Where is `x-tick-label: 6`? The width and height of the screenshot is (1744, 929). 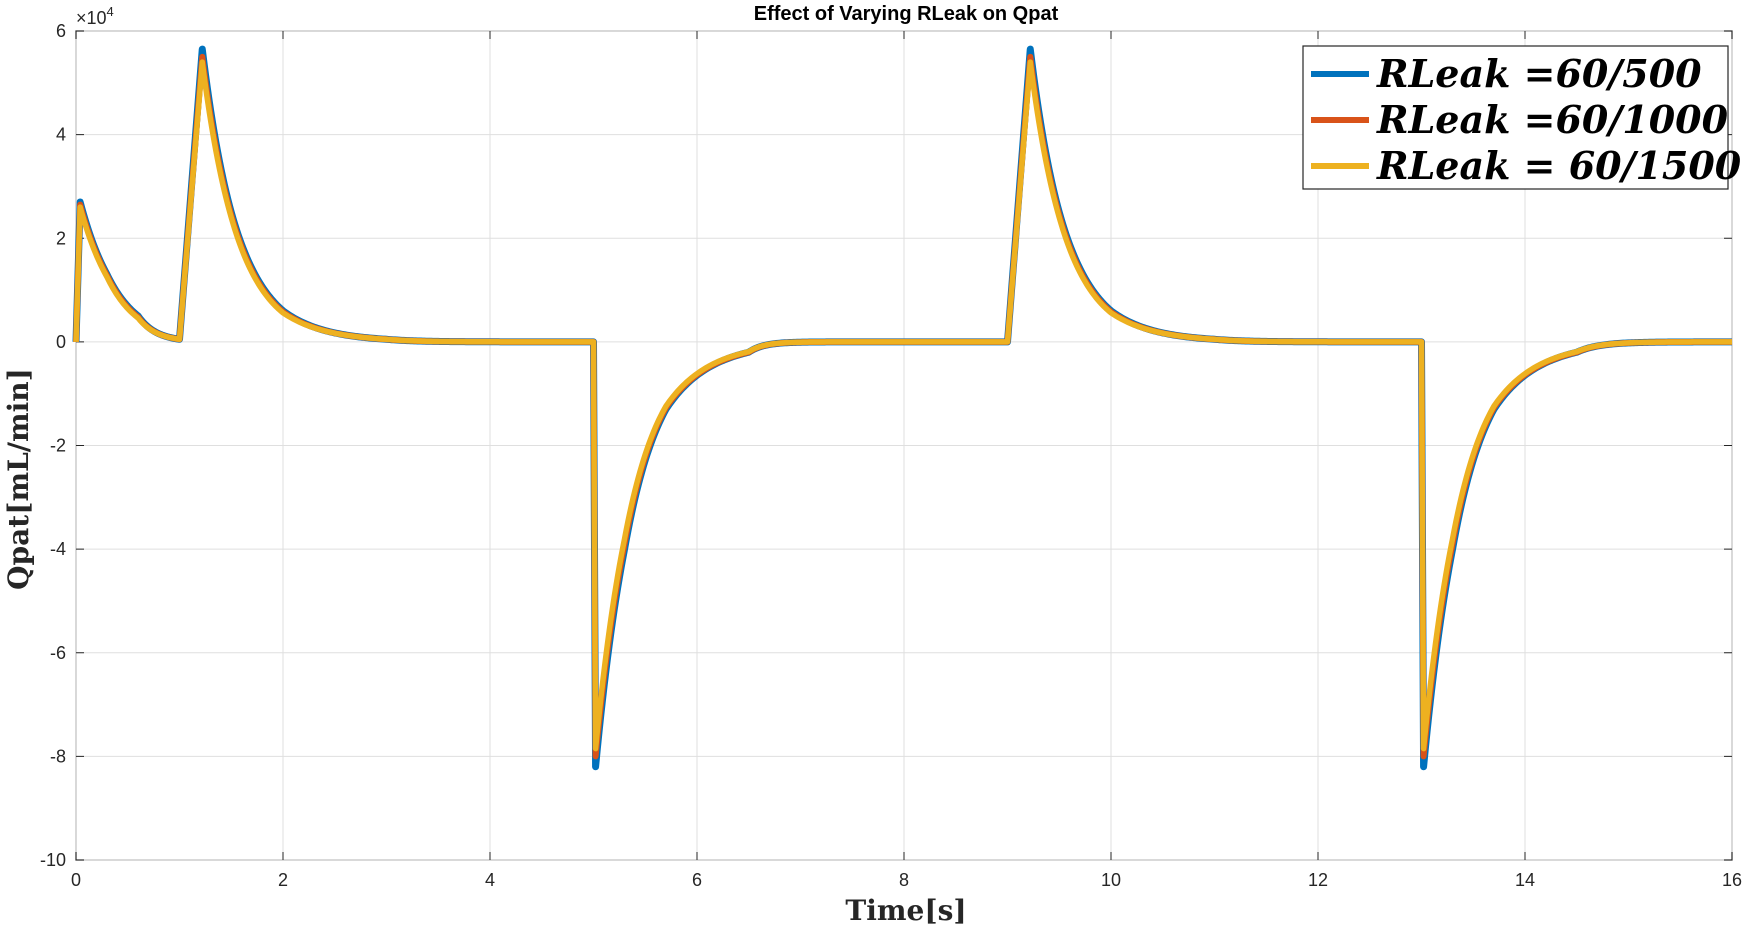 x-tick-label: 6 is located at coordinates (697, 880).